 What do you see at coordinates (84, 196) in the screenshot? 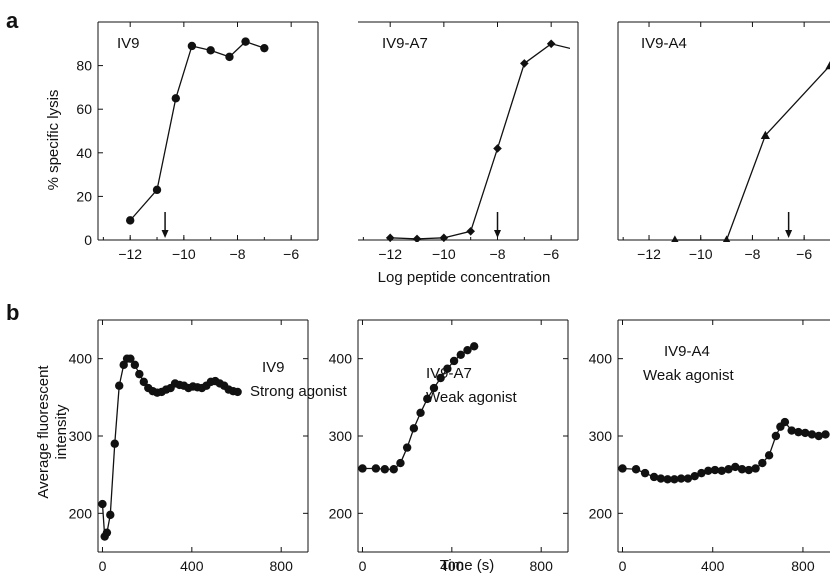
I see `y-tick-label: 20` at bounding box center [84, 196].